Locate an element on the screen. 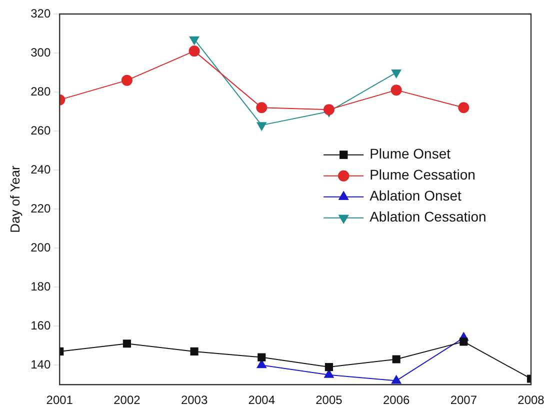 The width and height of the screenshot is (549, 413). x-tick-label: 2006 is located at coordinates (396, 400).